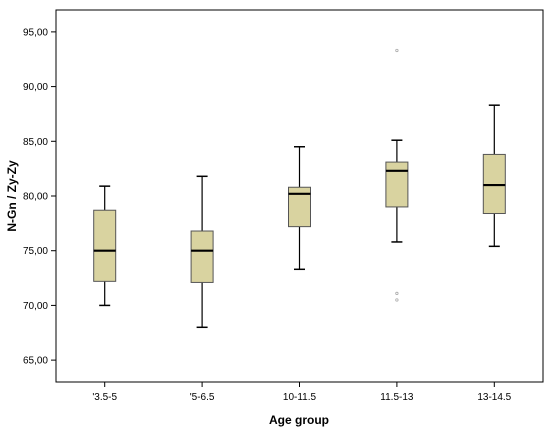 This screenshot has width=550, height=433. I want to click on x-tick-label: '3.5-5, so click(104, 397).